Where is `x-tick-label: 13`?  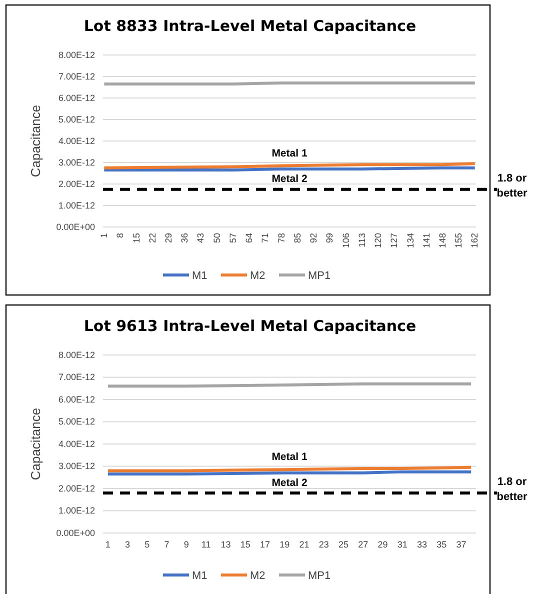 x-tick-label: 13 is located at coordinates (225, 544).